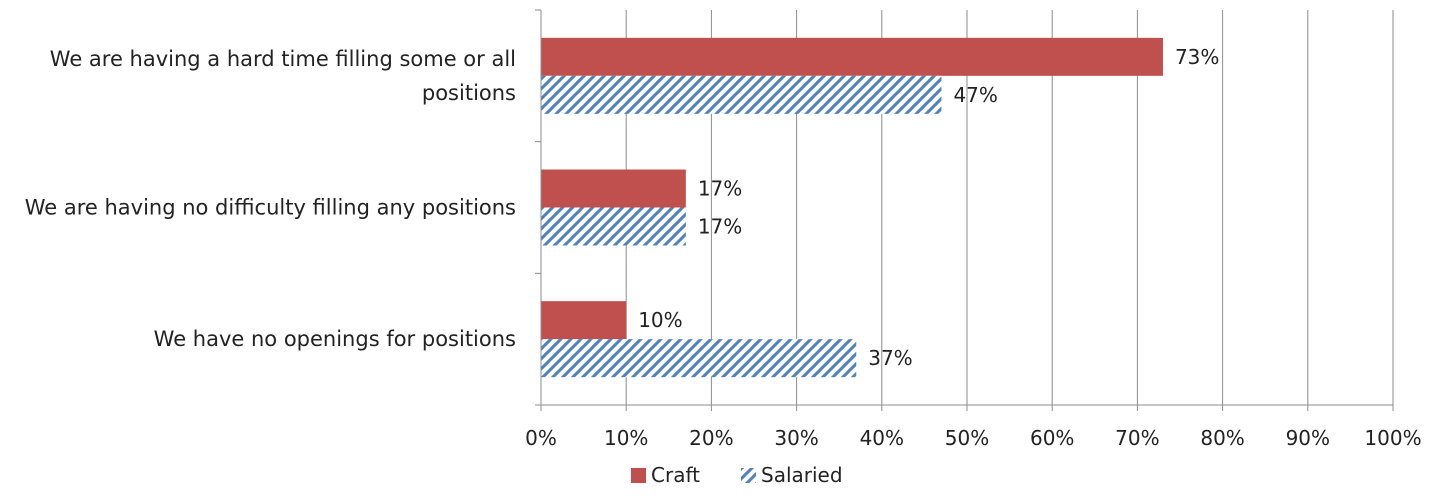  I want to click on x-tick-label: 10%, so click(626, 438).